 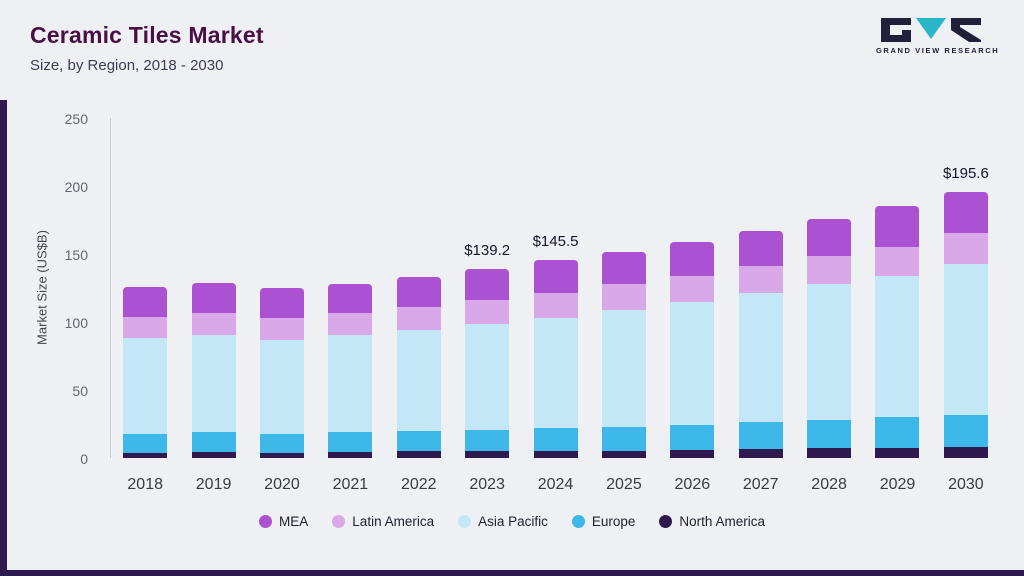 I want to click on legend-item-europe: Europe, so click(x=603, y=521).